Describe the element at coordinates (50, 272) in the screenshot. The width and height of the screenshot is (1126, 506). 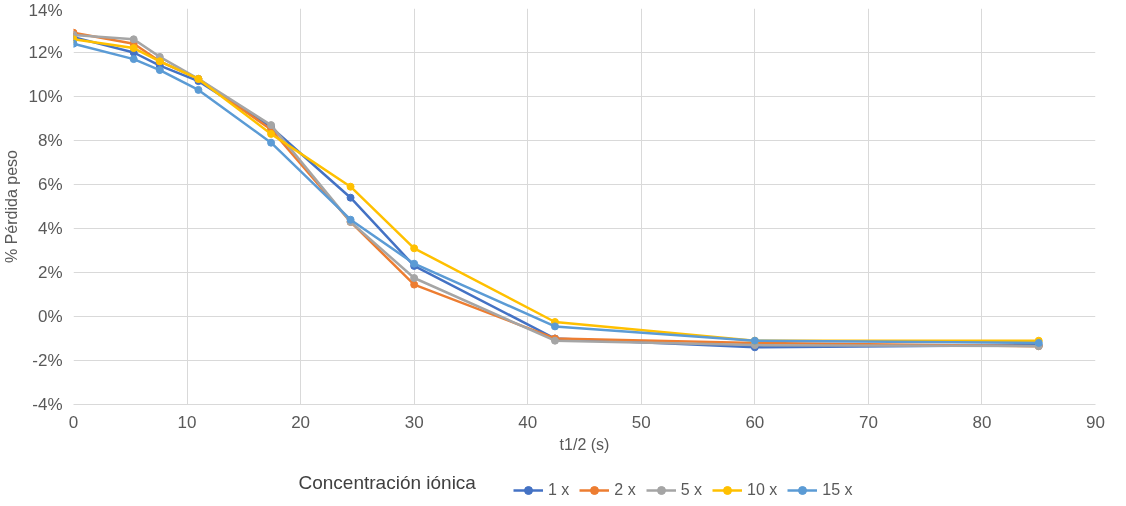
I see `y-tick-label: 2%` at that location.